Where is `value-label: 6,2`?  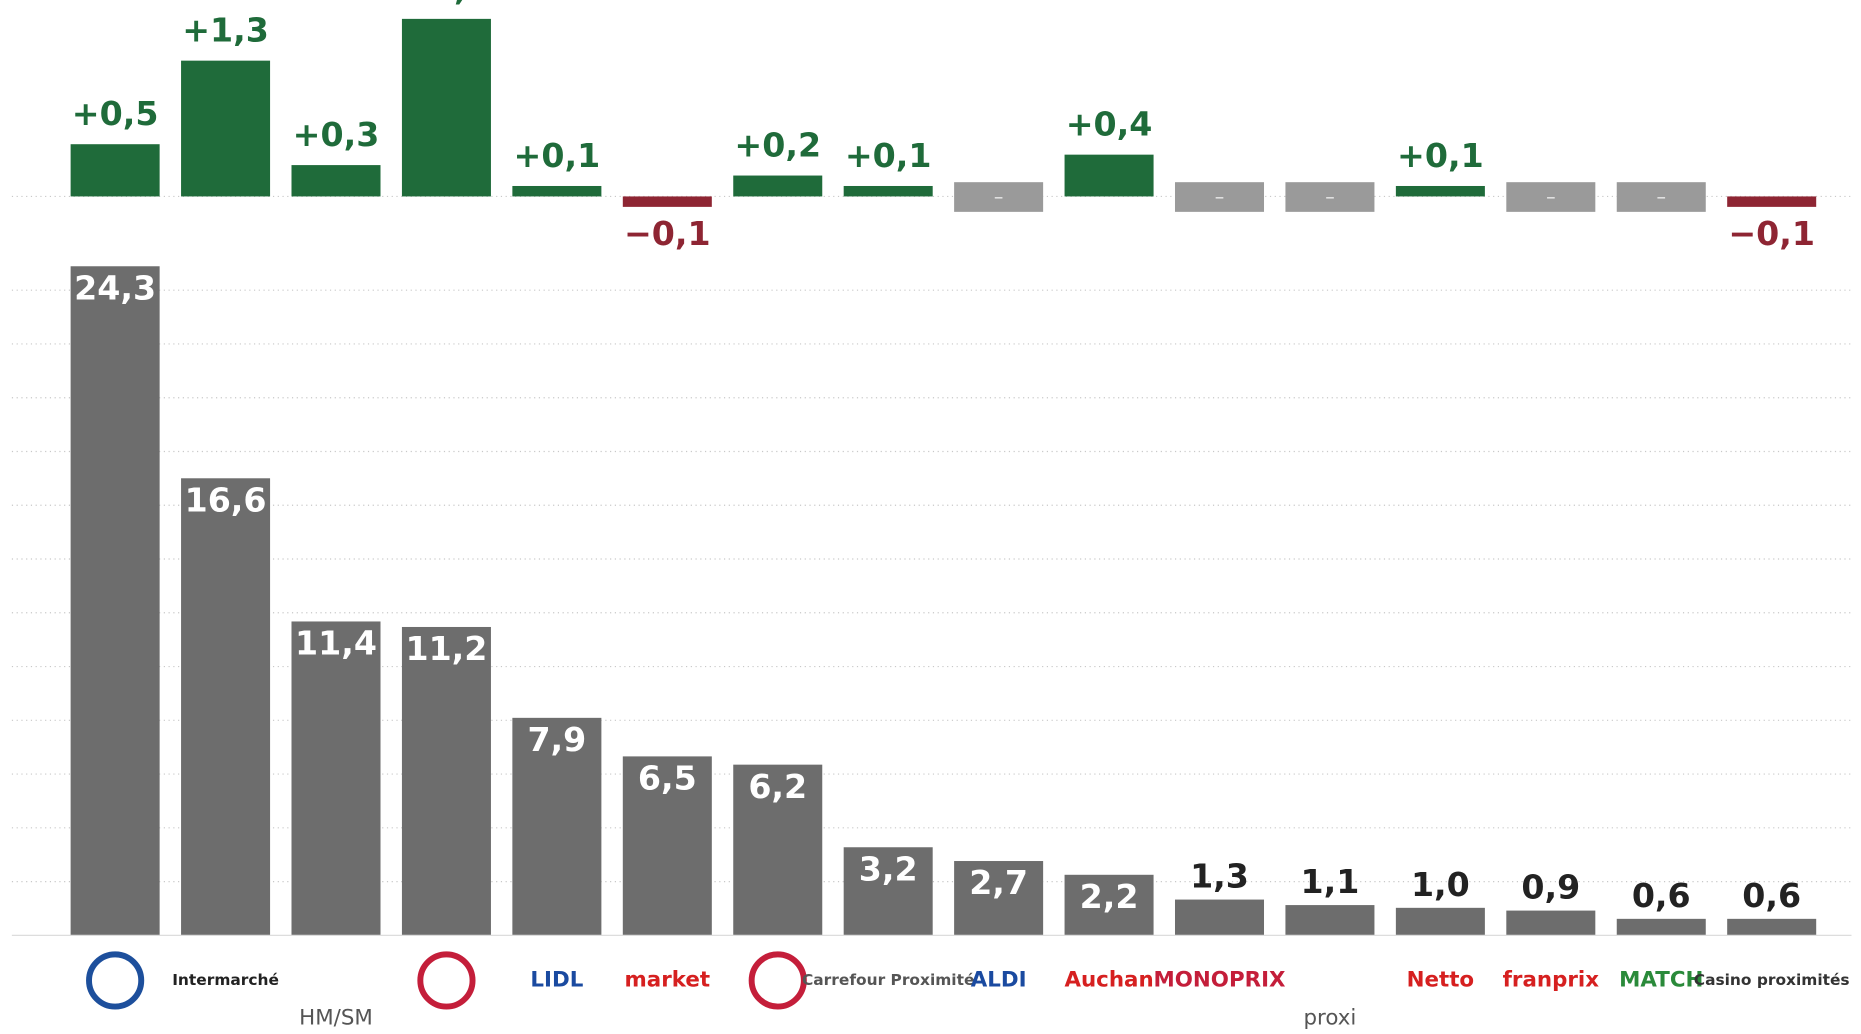
value-label: 6,2 is located at coordinates (777, 786).